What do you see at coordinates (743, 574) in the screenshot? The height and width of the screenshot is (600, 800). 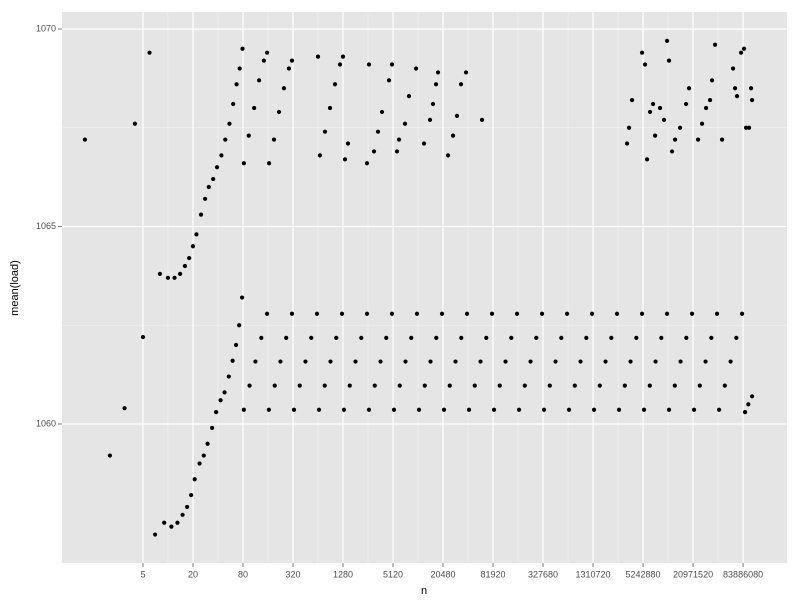 I see `x-tick-label: 83886080` at bounding box center [743, 574].